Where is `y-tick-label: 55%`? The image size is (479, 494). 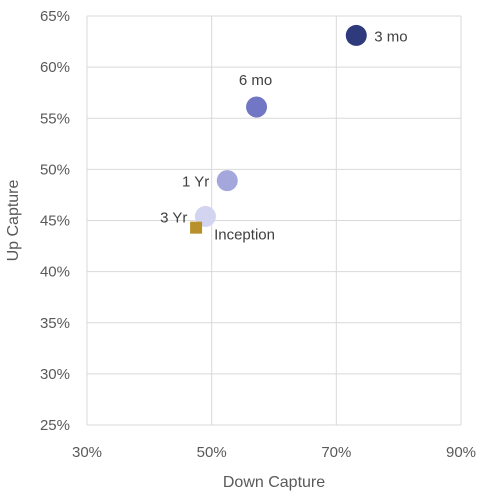 y-tick-label: 55% is located at coordinates (55, 118).